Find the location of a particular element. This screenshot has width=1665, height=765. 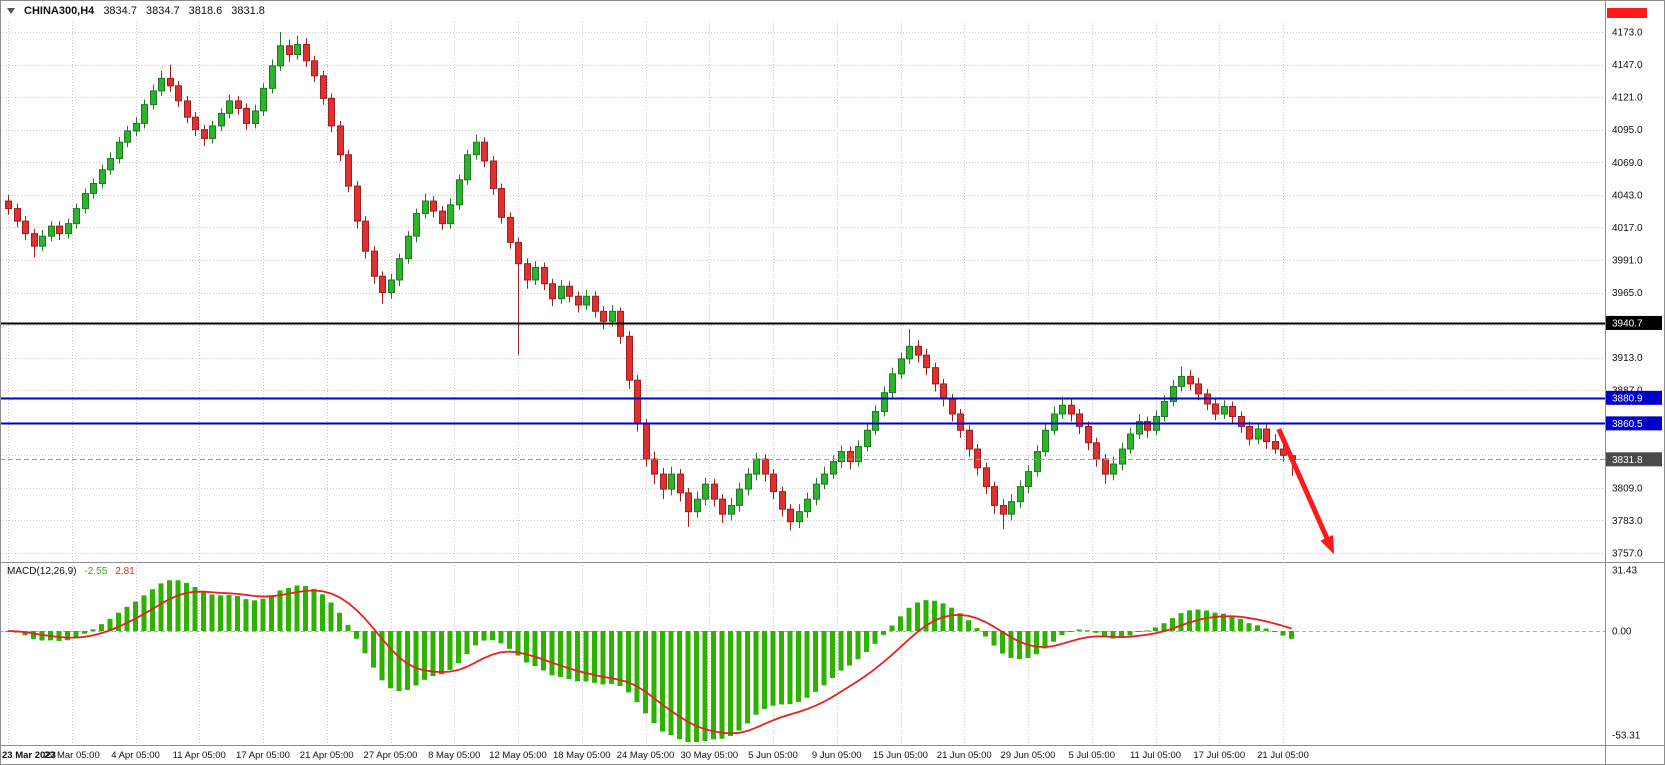

sell-arrow-head is located at coordinates (1327, 544).